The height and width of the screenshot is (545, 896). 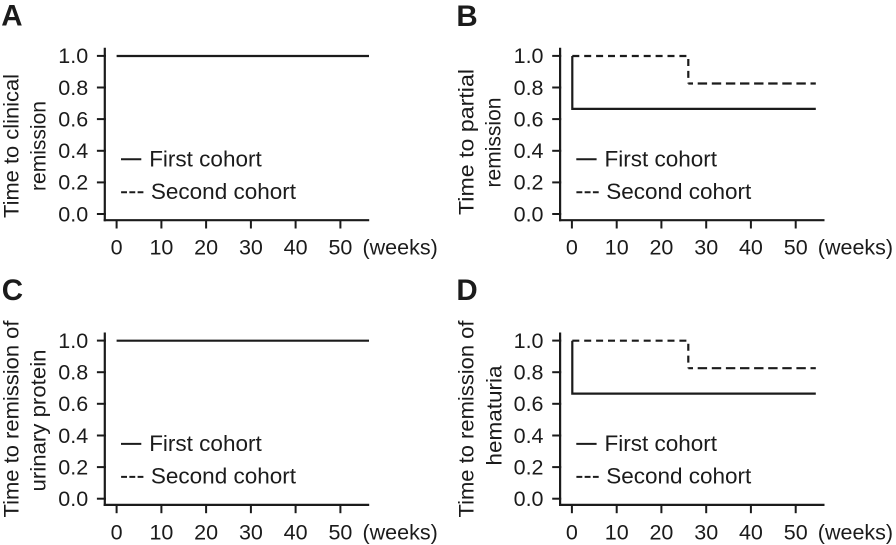 What do you see at coordinates (466, 16) in the screenshot?
I see `svg-text: B` at bounding box center [466, 16].